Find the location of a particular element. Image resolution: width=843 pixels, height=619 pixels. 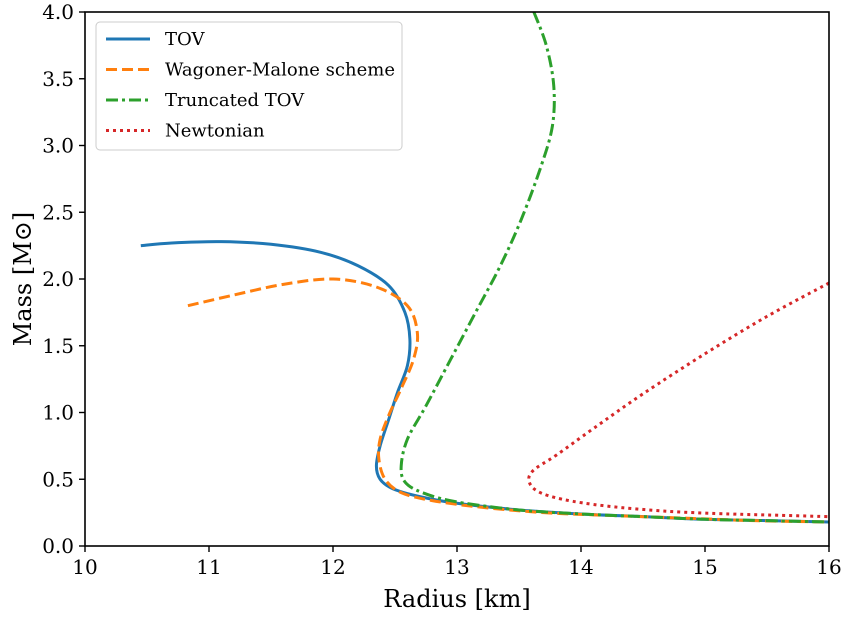

legend-label-2: Truncated TOV is located at coordinates (235, 100).